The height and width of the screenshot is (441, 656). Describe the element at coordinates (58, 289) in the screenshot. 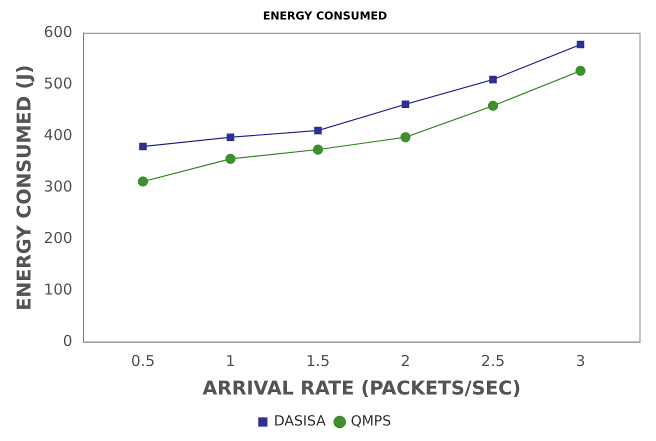

I see `y-tick-label: 100` at that location.